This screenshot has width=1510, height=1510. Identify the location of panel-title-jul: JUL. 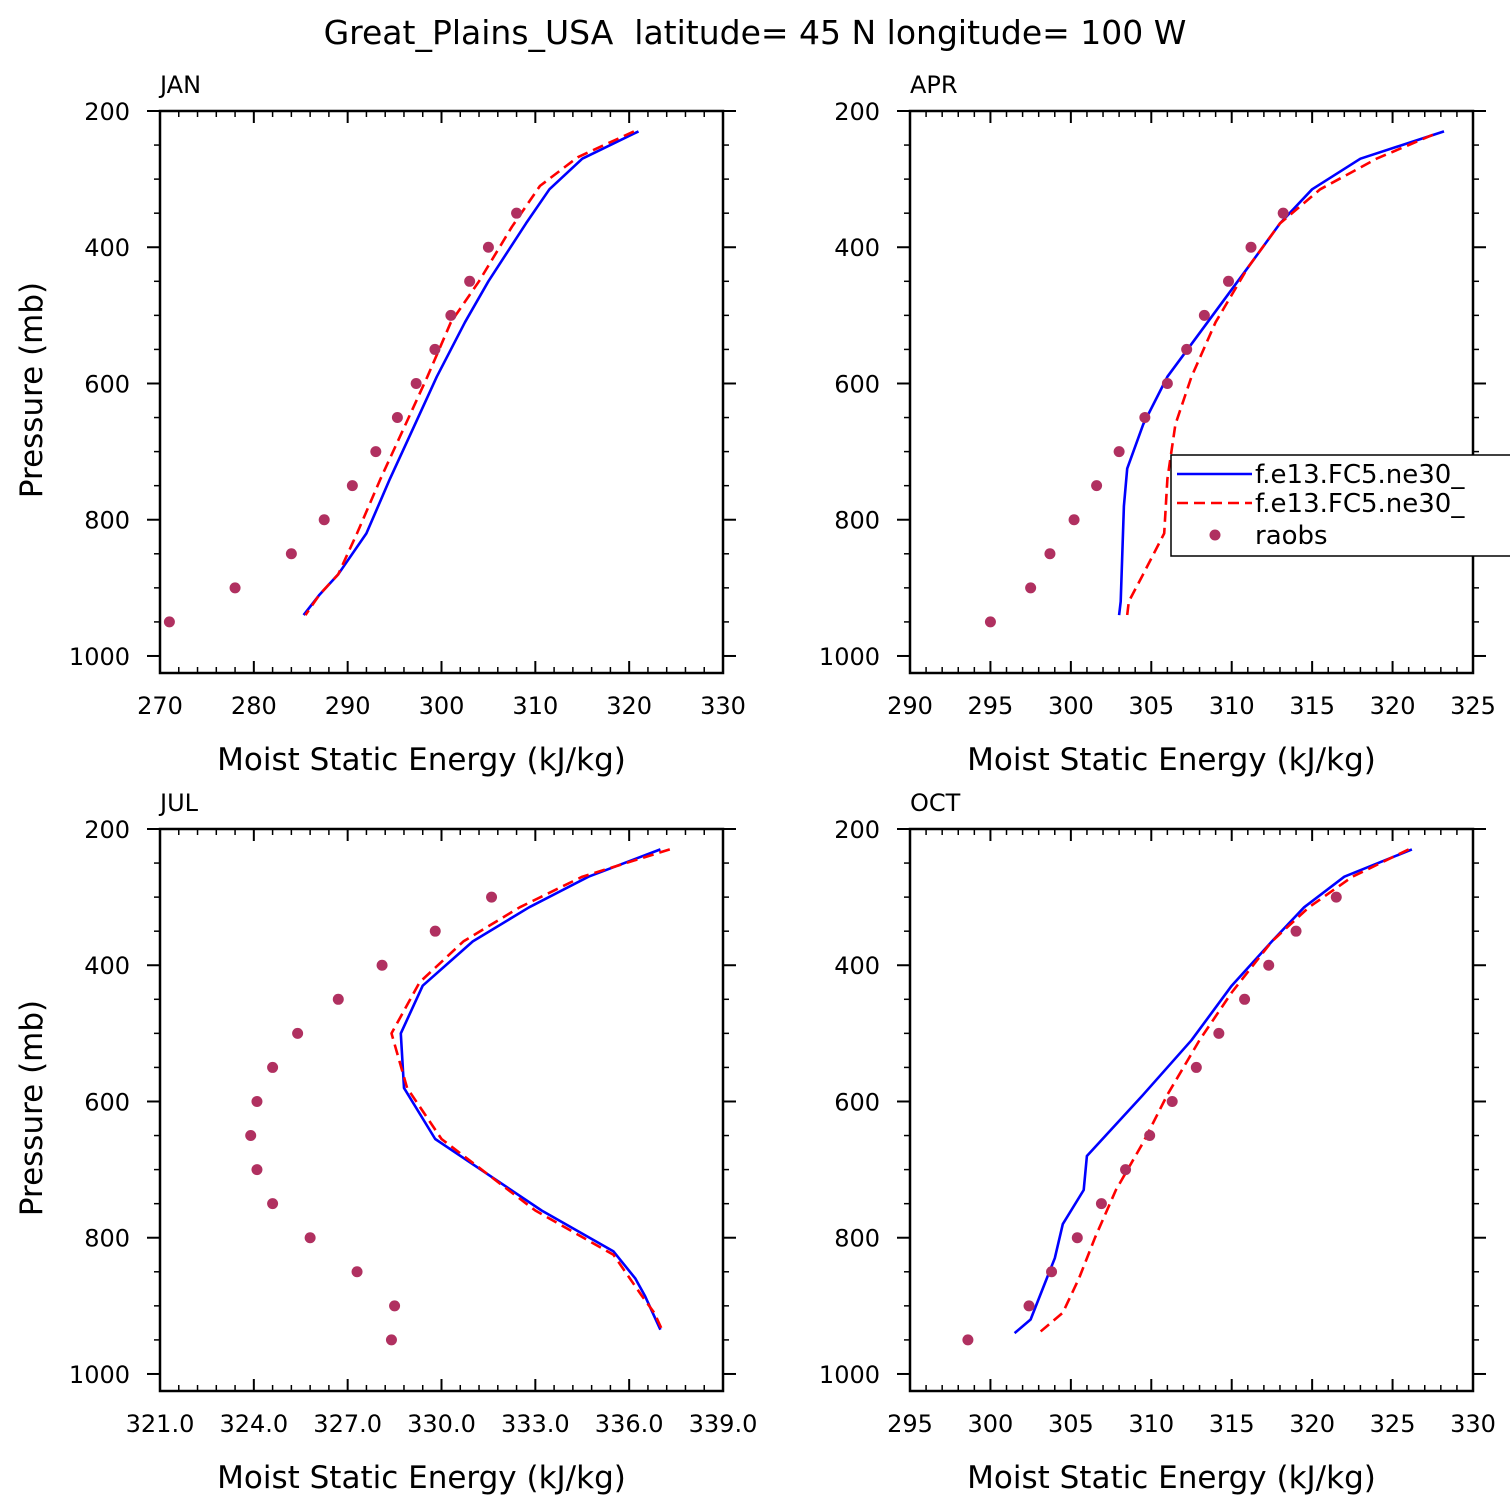
(178, 803).